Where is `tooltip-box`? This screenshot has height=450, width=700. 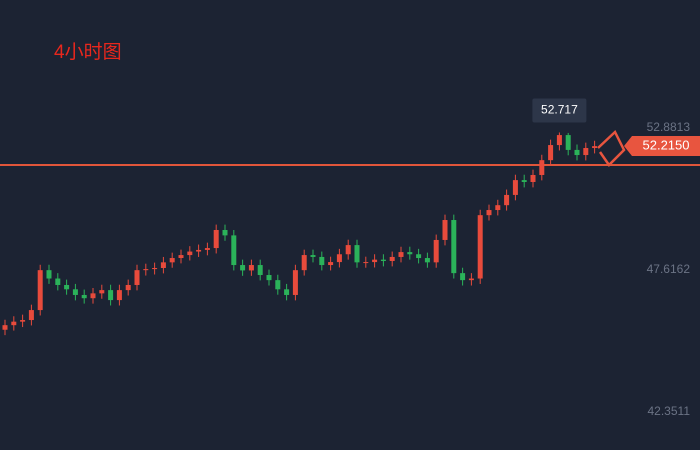
tooltip-box is located at coordinates (559, 110).